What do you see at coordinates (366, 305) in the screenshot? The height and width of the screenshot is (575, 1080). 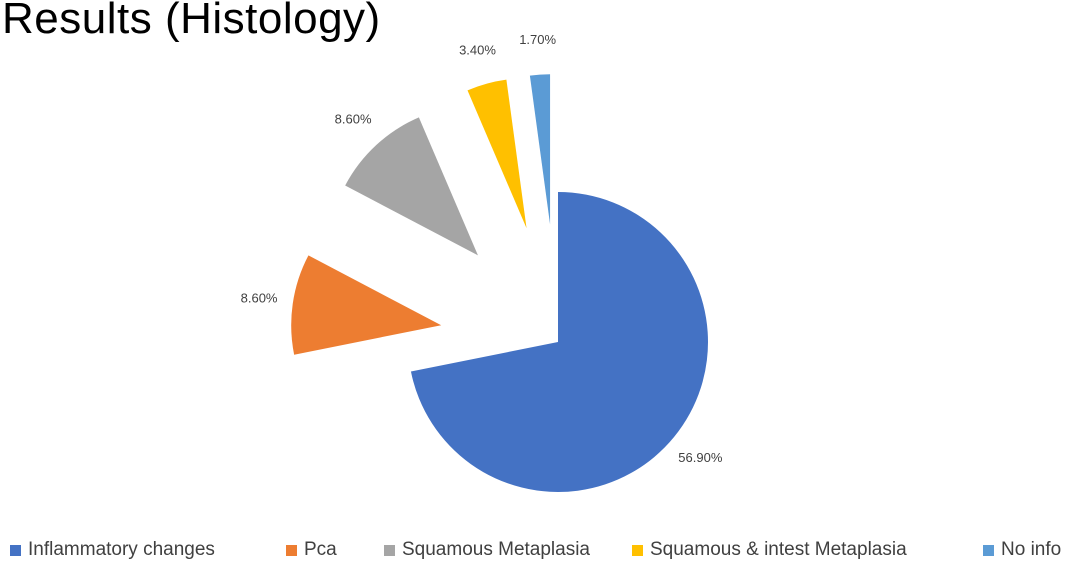 I see `pie-slice-pca` at bounding box center [366, 305].